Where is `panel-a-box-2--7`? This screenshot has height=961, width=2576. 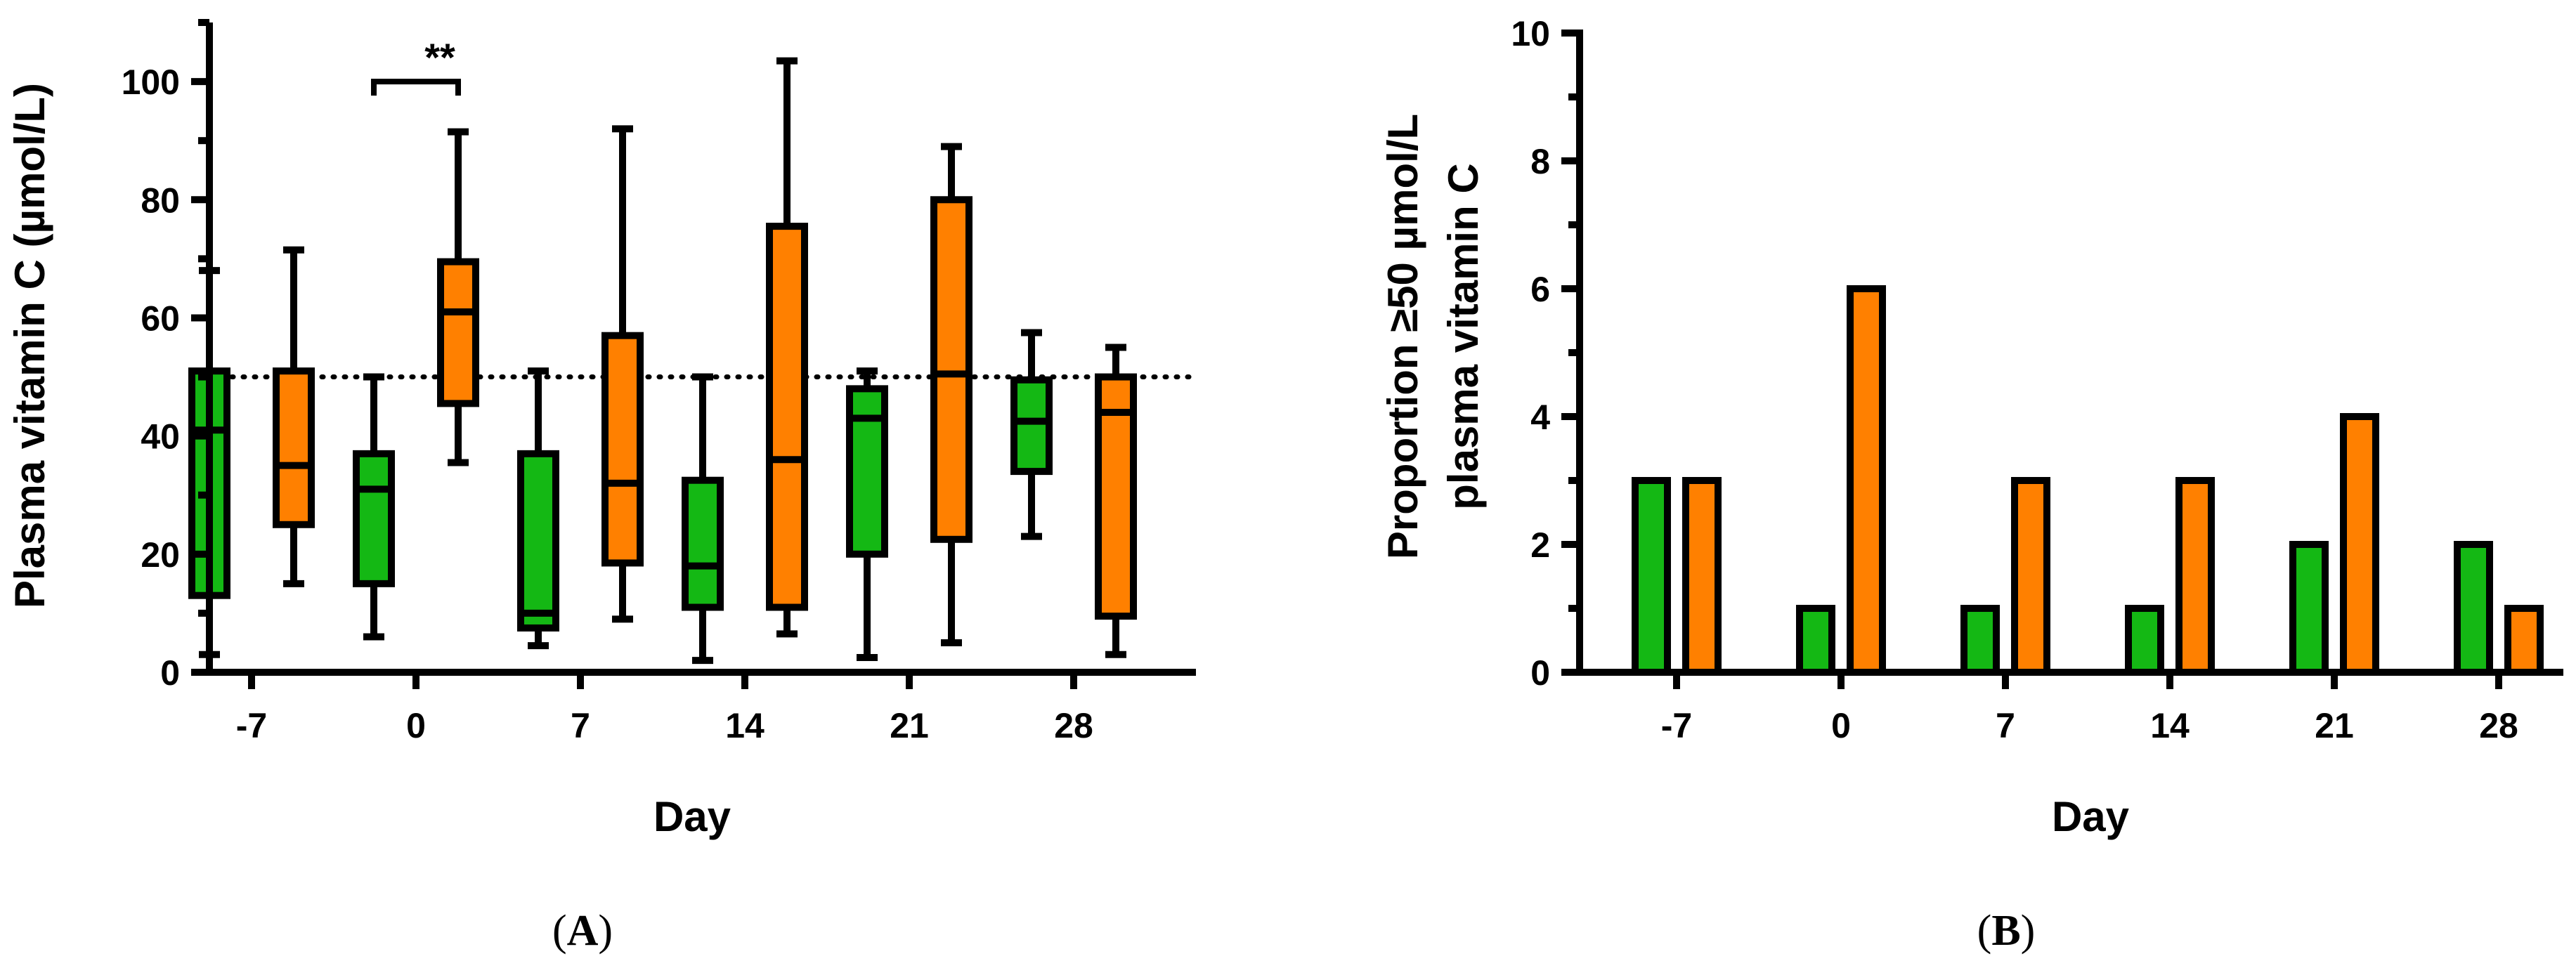
panel-a-box-2--7 is located at coordinates (294, 416).